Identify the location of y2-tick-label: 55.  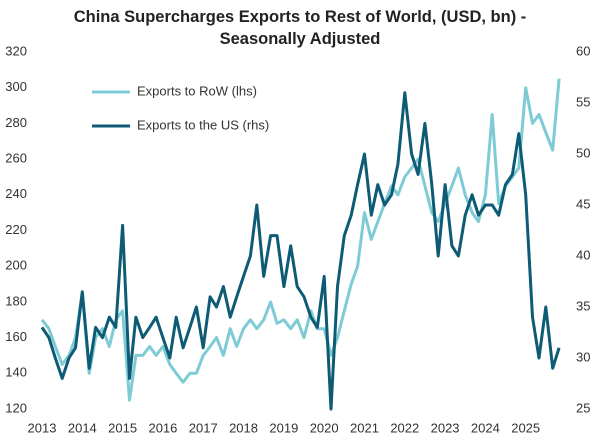
(583, 101).